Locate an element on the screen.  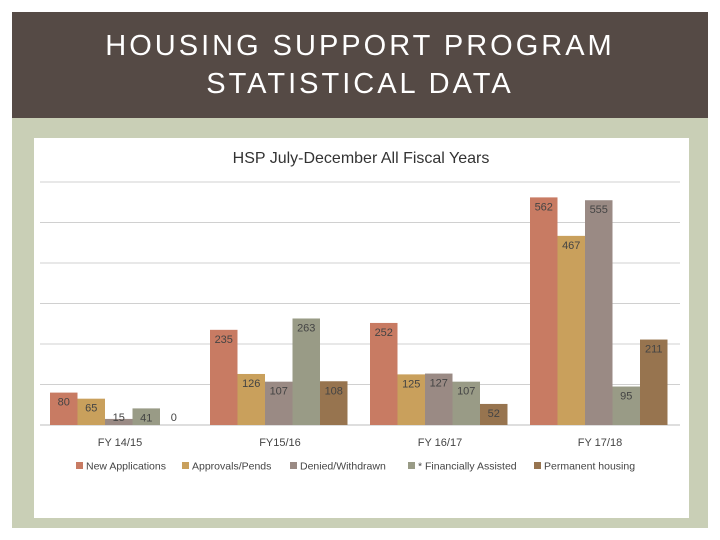
slide-title: HOUSING SUPPORT PROGRAM STATISTICAL DATA is located at coordinates (359, 65).